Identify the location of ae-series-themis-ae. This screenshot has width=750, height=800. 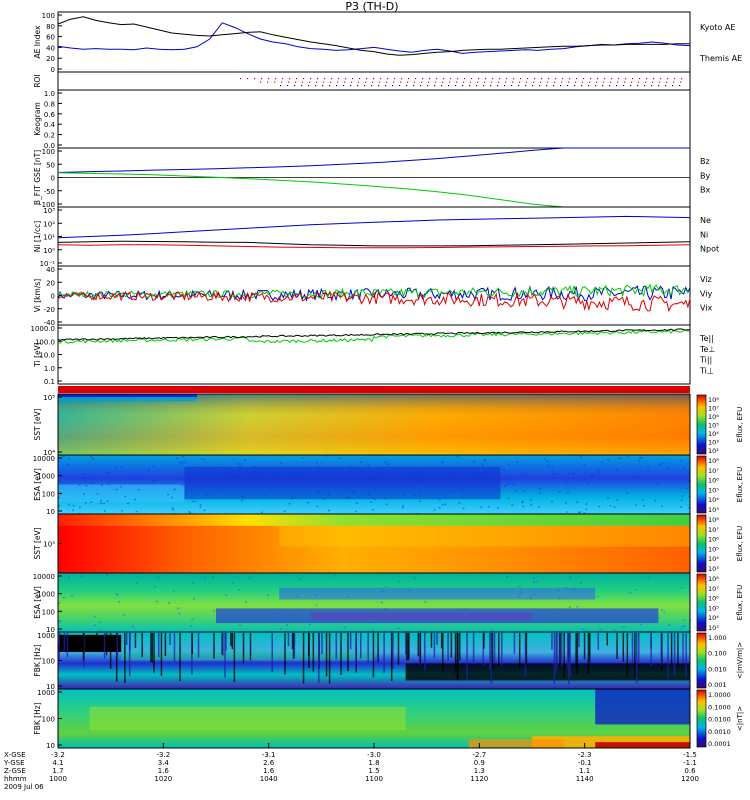
(373, 36).